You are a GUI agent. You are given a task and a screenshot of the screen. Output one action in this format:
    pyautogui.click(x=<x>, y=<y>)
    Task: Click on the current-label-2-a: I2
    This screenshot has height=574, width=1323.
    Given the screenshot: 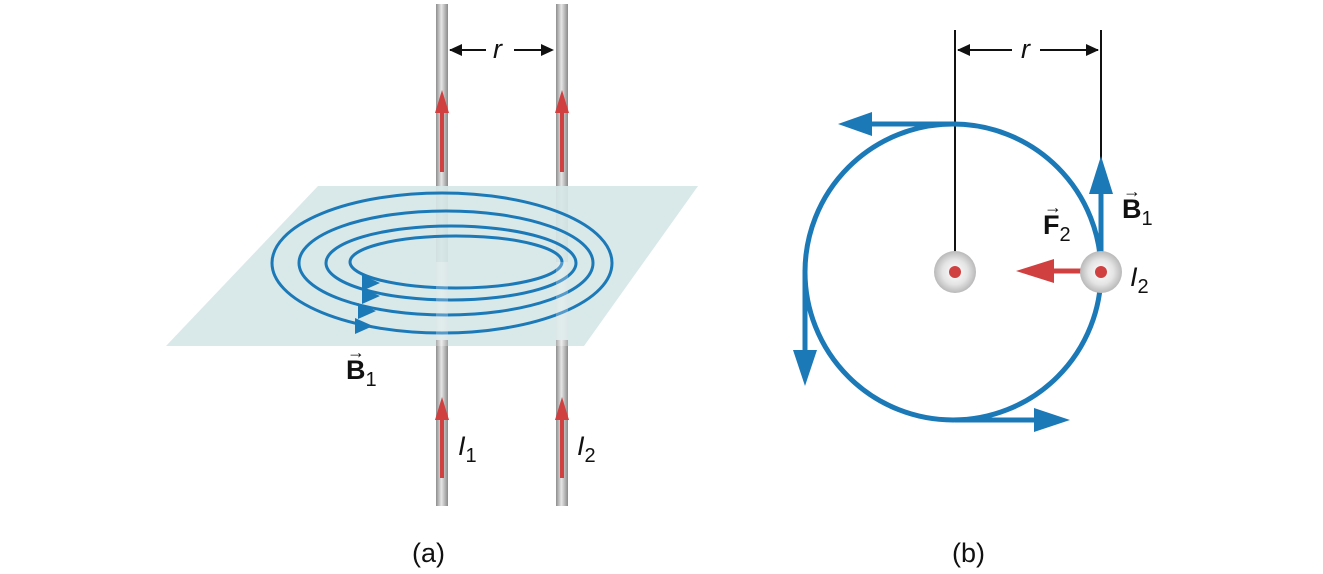 What is the action you would take?
    pyautogui.click(x=586, y=449)
    